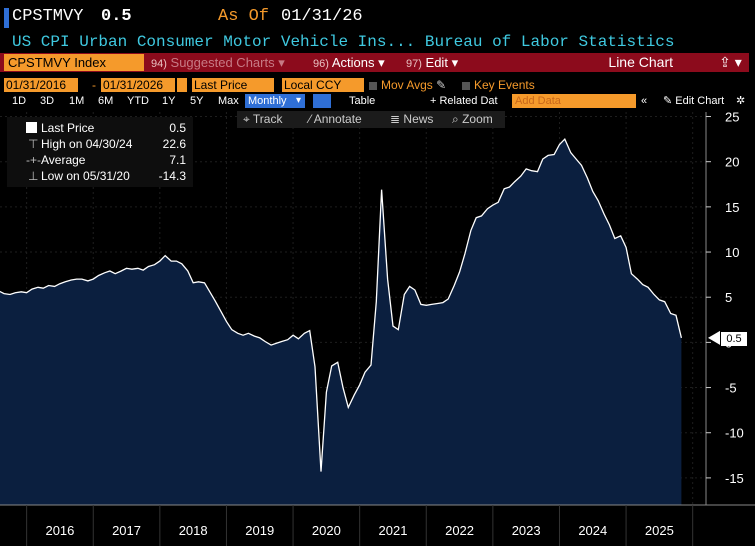  I want to click on y-tick-labels: 2520151050-5-10-15, so click(725, 298).